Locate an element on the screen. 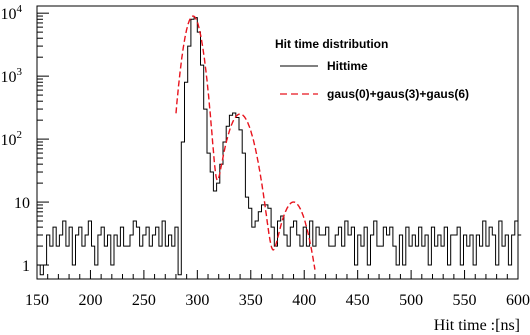 Image resolution: width=530 pixels, height=335 pixels. x-axis-title: Hit time :[ns] is located at coordinates (477, 325).